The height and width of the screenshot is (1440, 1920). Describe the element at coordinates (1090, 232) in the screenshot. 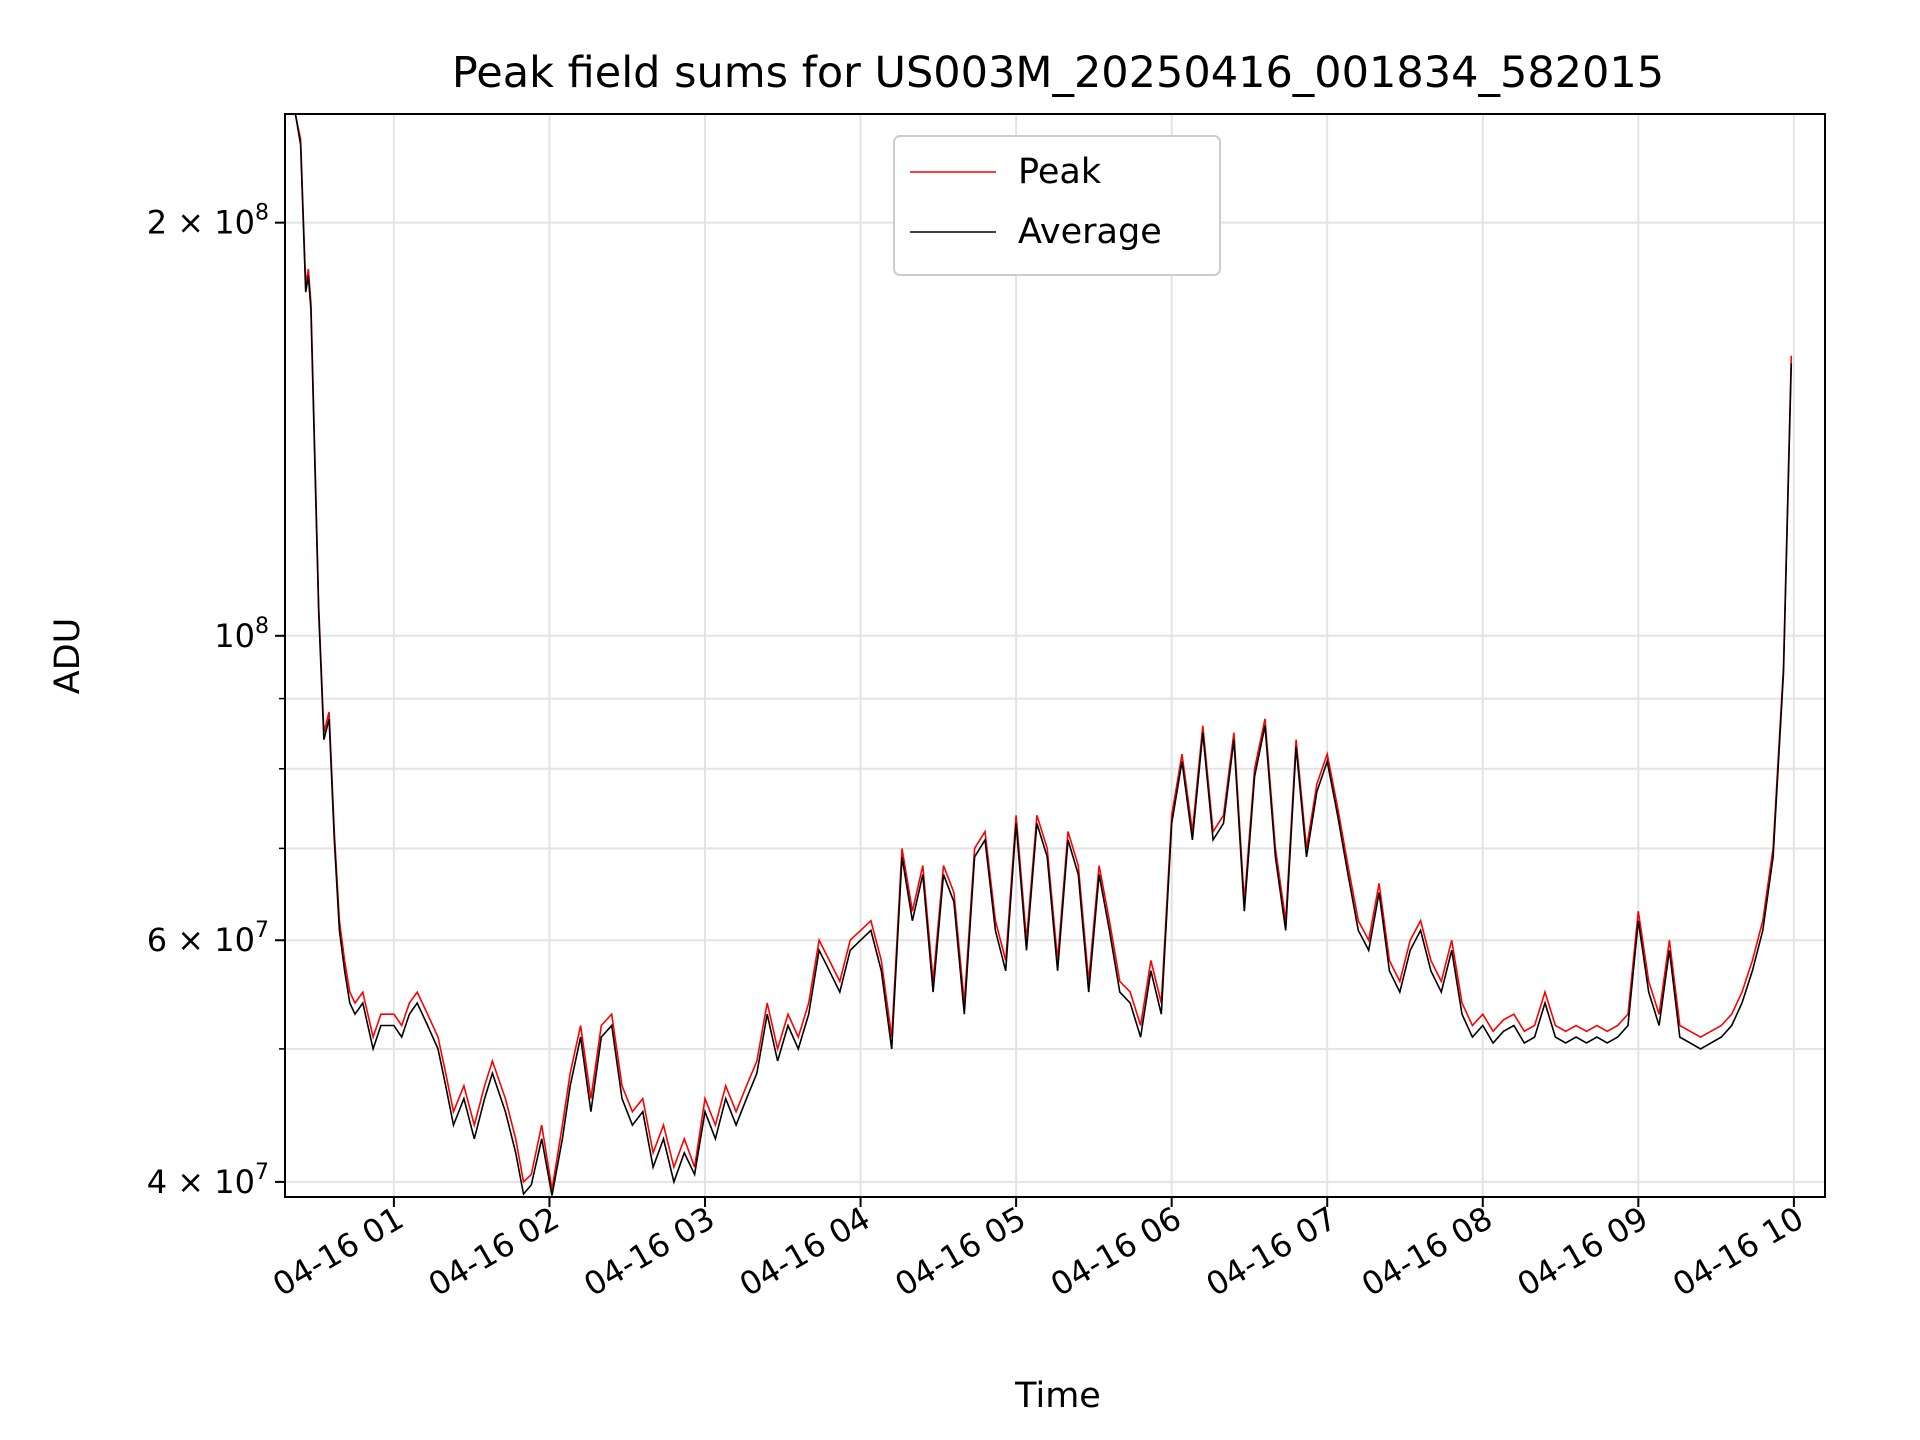

I see `legend-label-average: Average` at that location.